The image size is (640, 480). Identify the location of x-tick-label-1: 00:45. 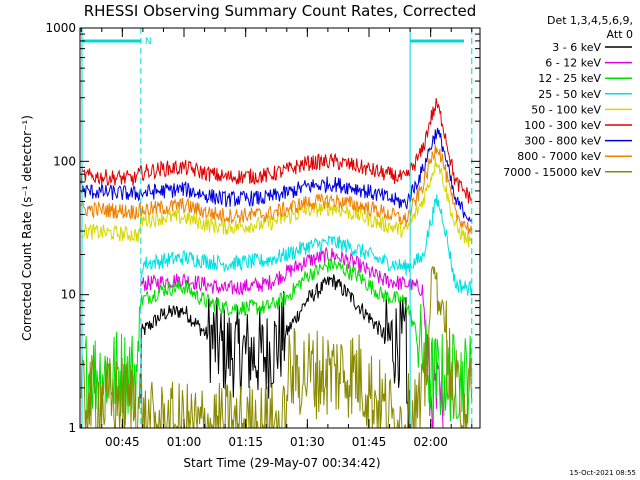
(122, 442).